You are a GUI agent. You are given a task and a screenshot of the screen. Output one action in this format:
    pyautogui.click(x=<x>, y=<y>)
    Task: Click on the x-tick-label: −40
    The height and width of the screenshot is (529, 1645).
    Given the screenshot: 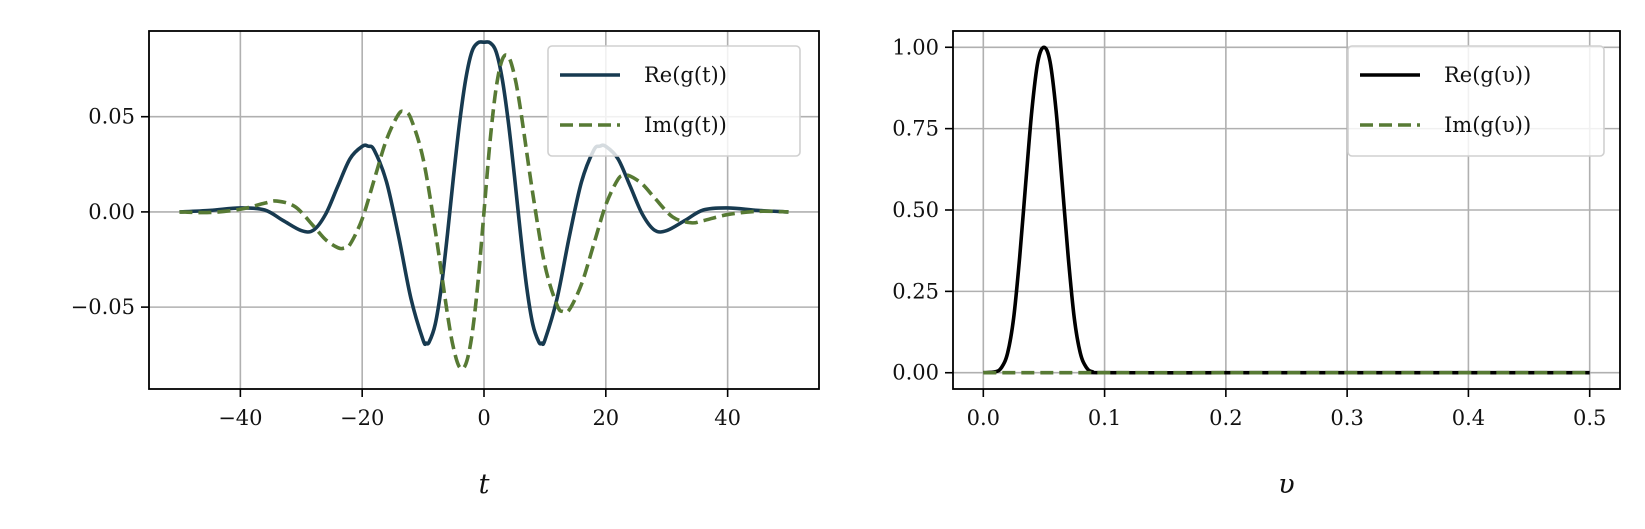 What is the action you would take?
    pyautogui.click(x=240, y=418)
    